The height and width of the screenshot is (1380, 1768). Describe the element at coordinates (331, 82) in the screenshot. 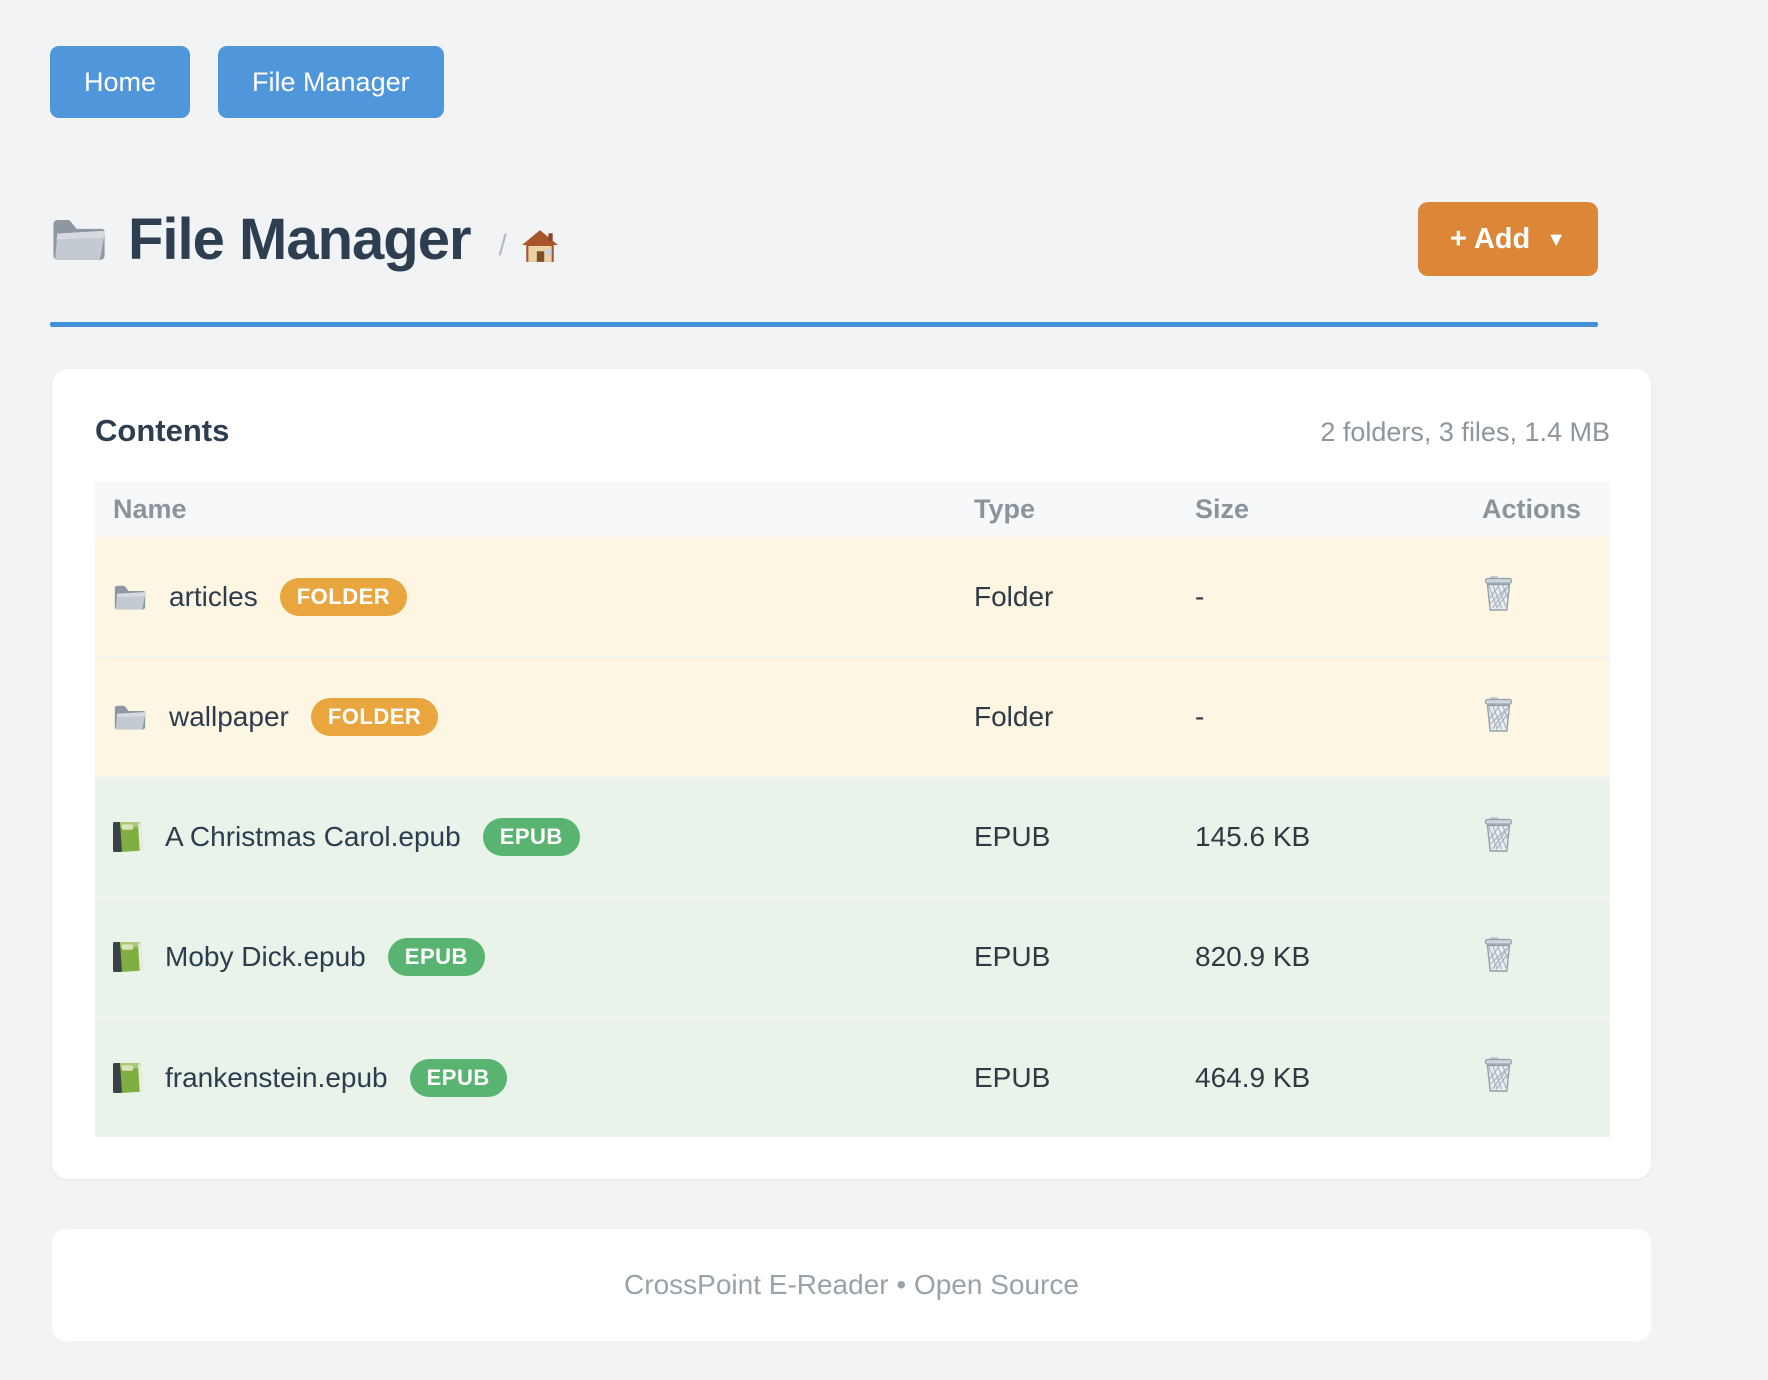

I see `nav-file-manager-button: File Manager` at that location.